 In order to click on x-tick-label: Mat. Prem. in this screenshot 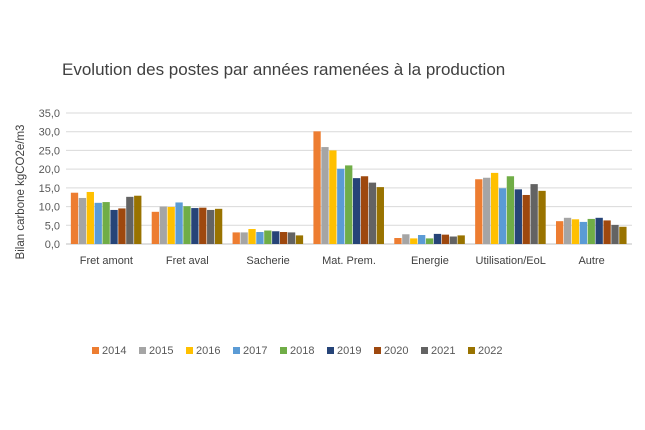, I will do `click(349, 261)`.